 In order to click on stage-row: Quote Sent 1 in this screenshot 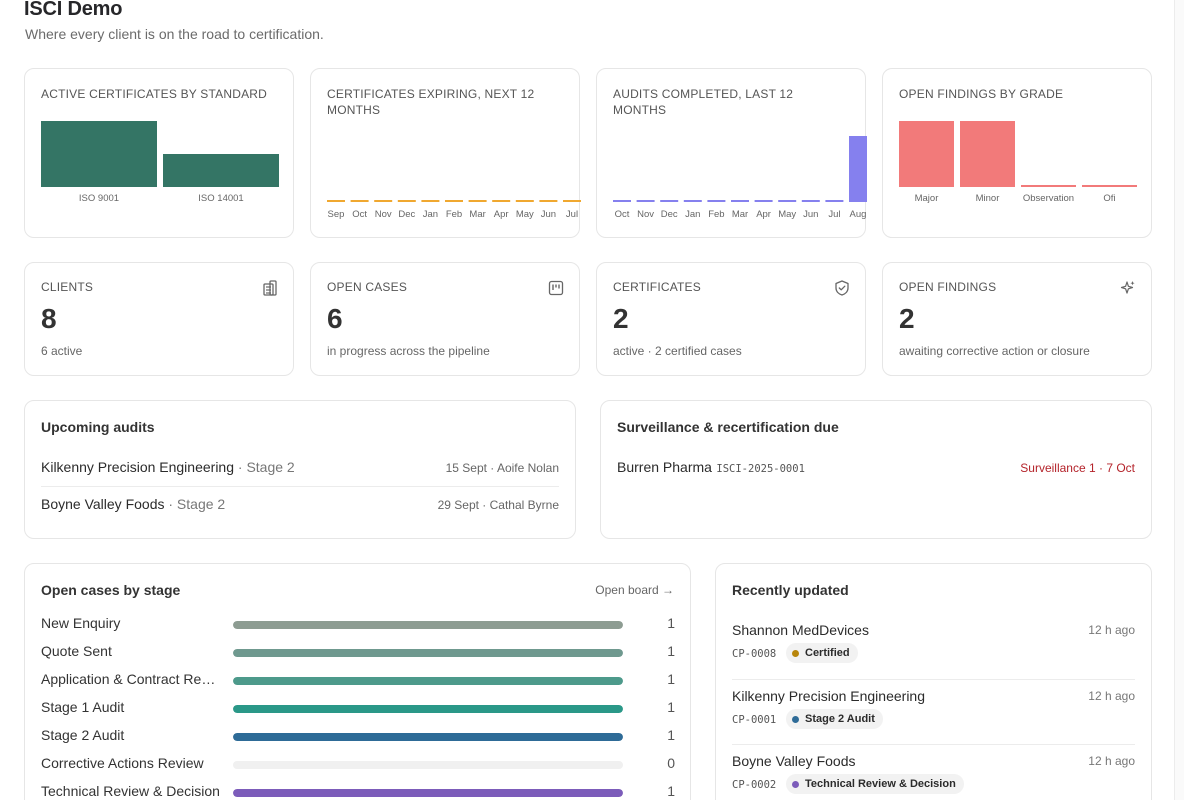, I will do `click(358, 651)`.